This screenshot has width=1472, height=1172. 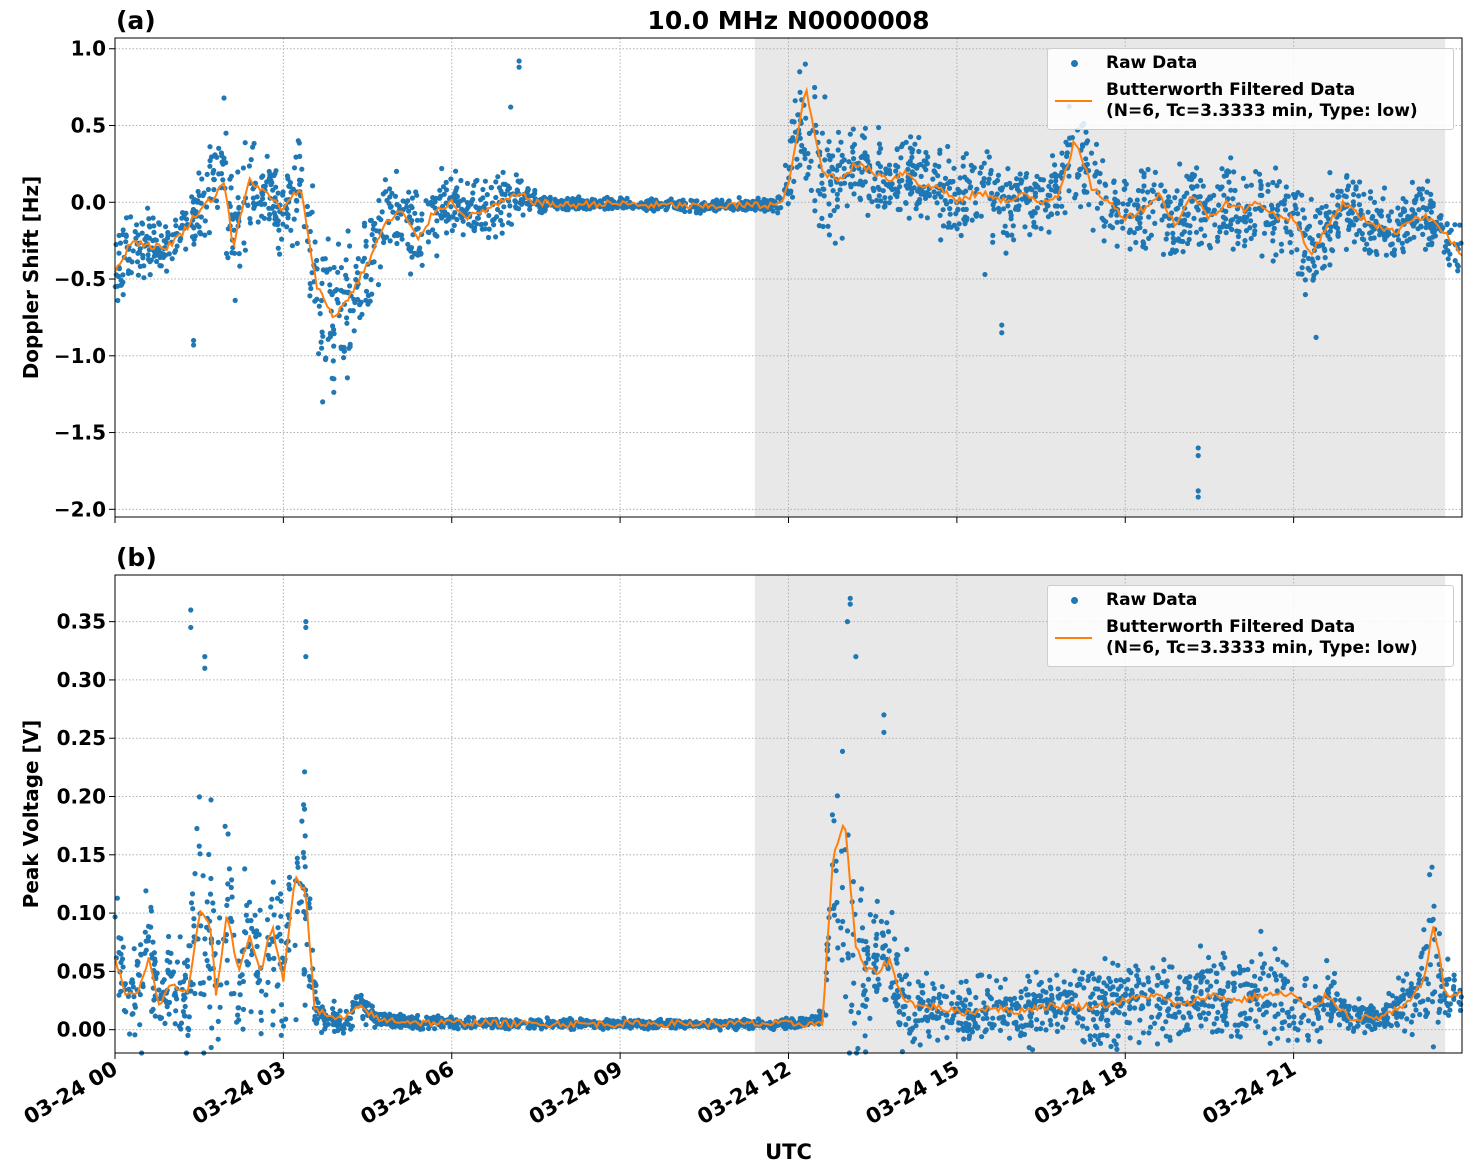 I want to click on y-tick-label: 0.25, so click(x=81, y=738).